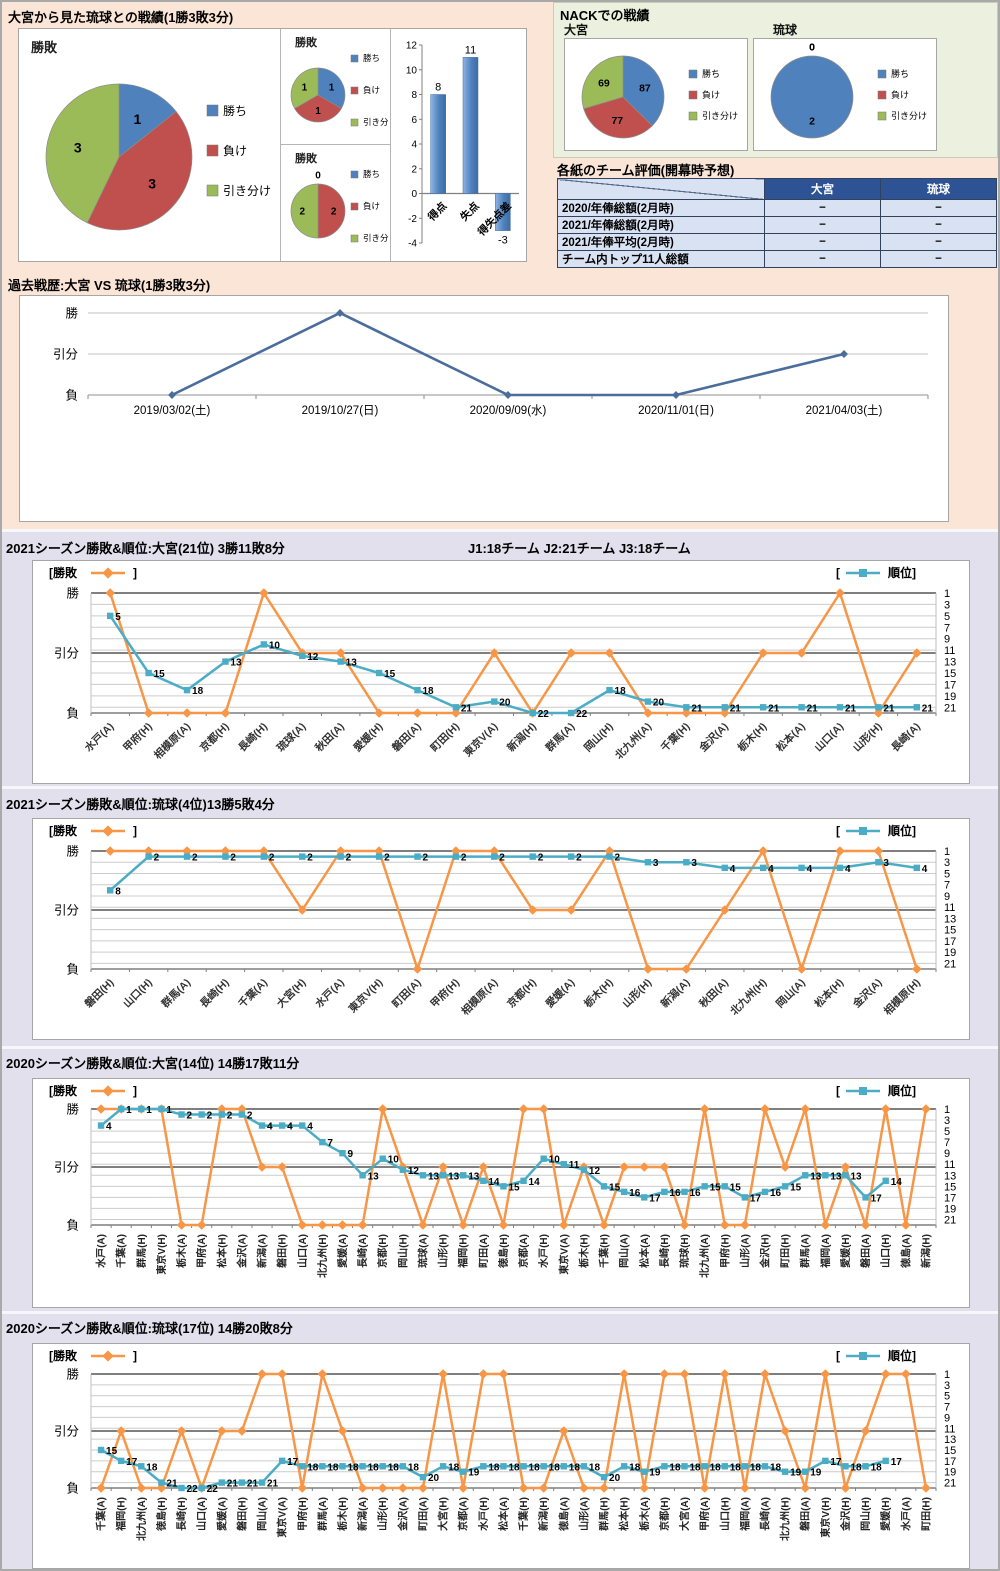 Image resolution: width=1000 pixels, height=1571 pixels. What do you see at coordinates (764, 1514) in the screenshot?
I see `match-label: 長崎(A)` at bounding box center [764, 1514].